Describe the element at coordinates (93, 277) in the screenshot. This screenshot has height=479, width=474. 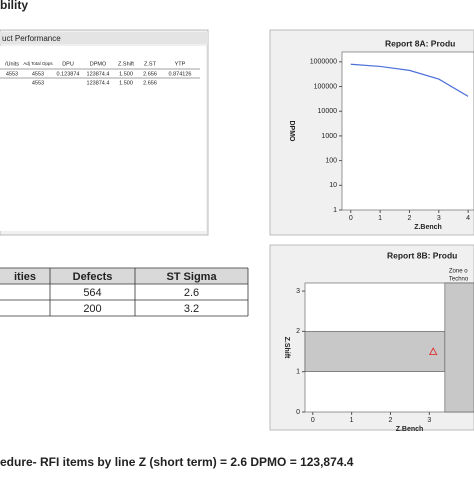
I see `column-header: Defects` at that location.